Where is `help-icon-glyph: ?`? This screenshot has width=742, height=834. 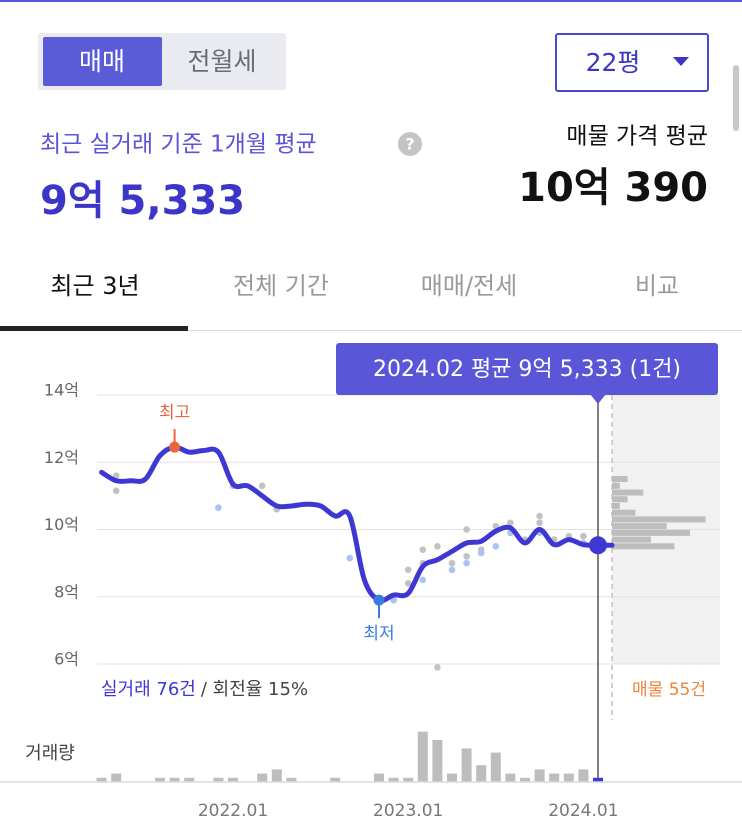 help-icon-glyph: ? is located at coordinates (409, 144).